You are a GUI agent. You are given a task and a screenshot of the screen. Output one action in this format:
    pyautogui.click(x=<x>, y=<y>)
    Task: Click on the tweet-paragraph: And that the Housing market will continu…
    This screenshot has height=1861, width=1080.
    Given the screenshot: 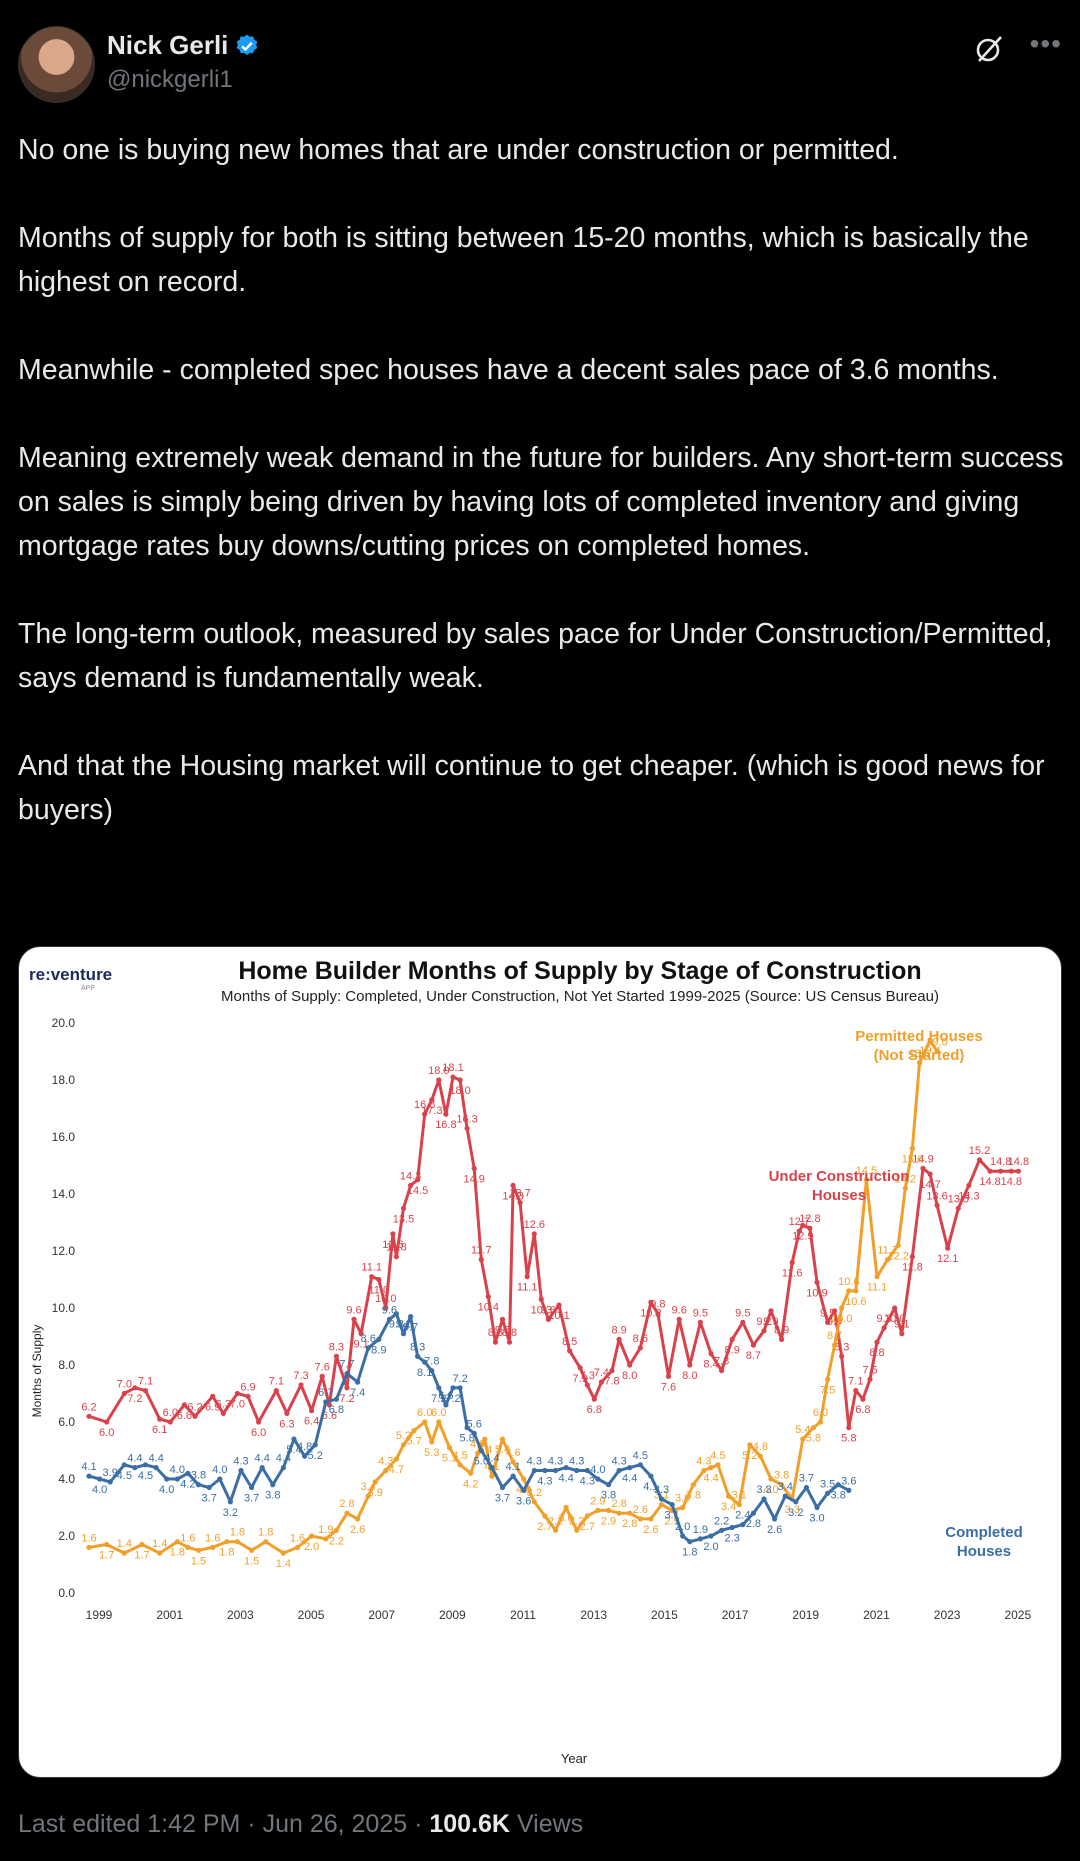 What is the action you would take?
    pyautogui.click(x=531, y=788)
    